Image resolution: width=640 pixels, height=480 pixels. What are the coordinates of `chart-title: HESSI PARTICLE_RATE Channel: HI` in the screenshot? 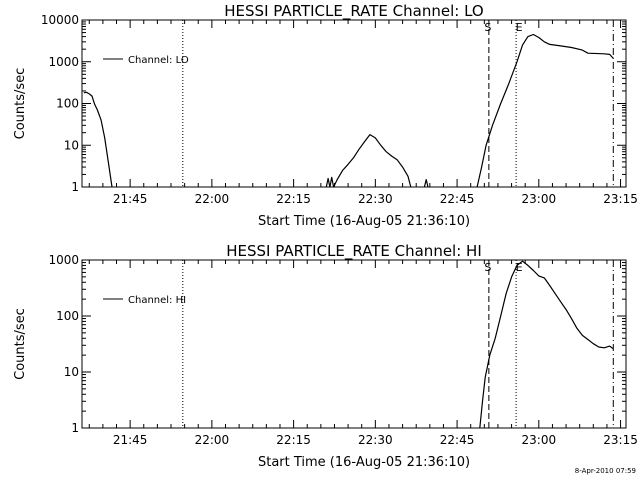 It's located at (354, 251).